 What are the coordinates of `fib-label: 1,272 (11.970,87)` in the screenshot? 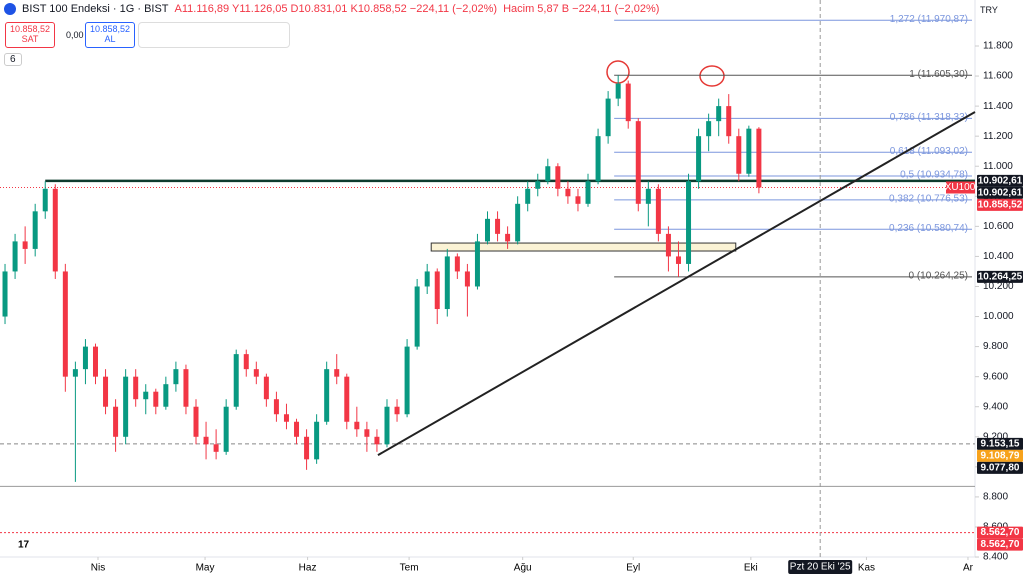 It's located at (929, 19).